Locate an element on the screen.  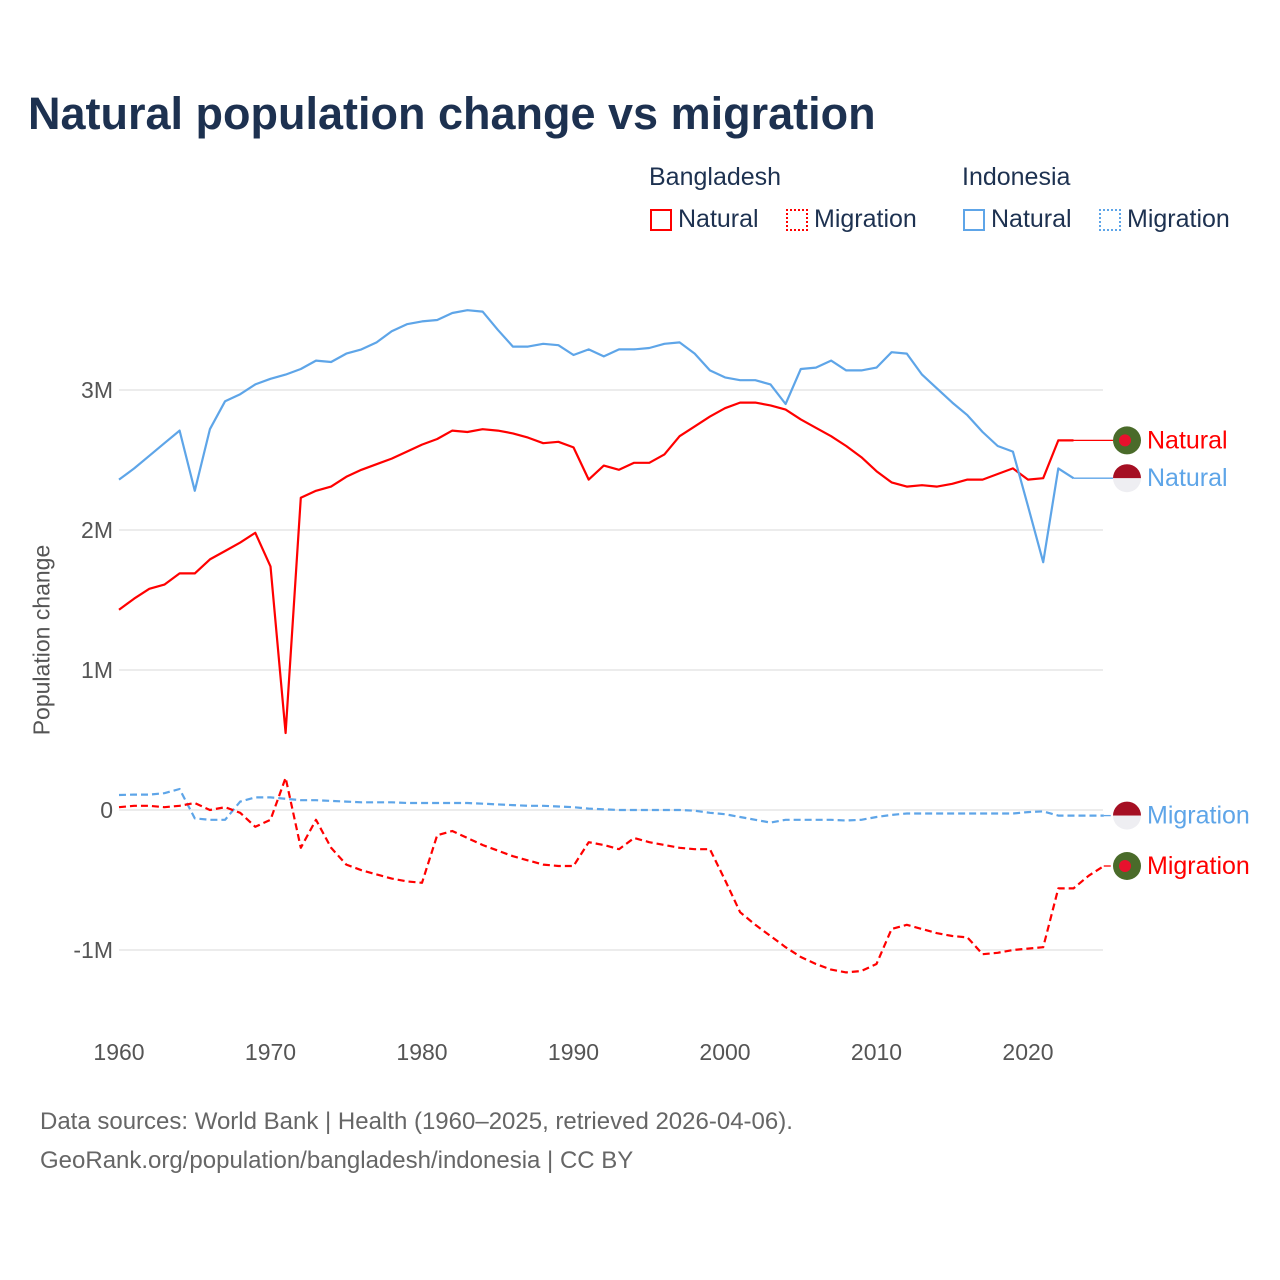
series-line-indonesia-migration is located at coordinates (611, 805).